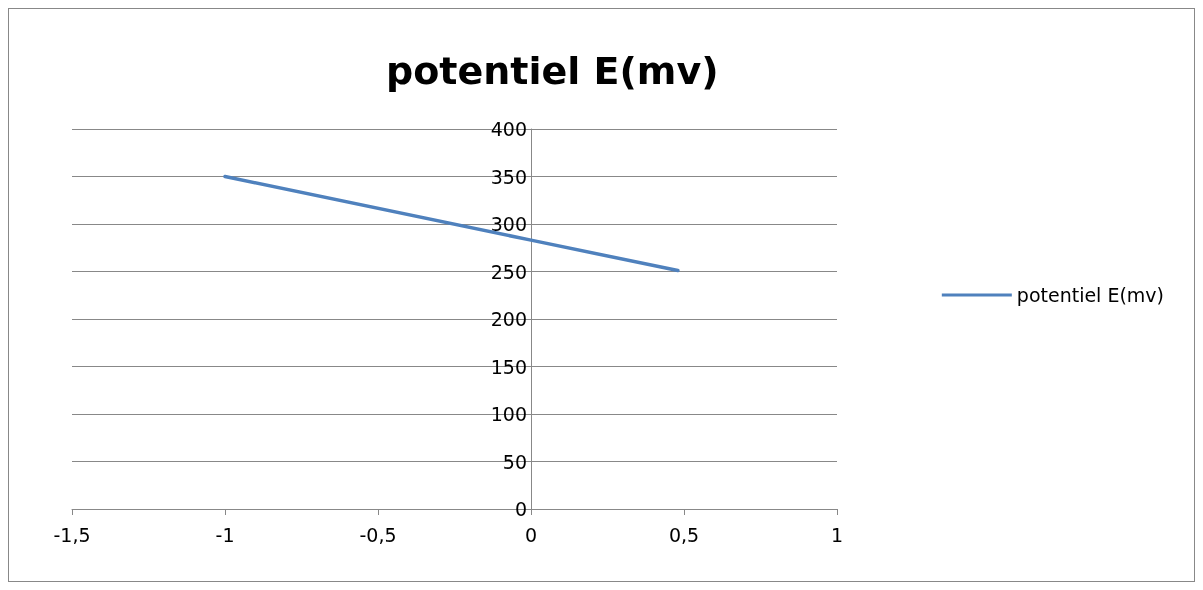 The height and width of the screenshot is (590, 1203). I want to click on y-tick-label: 400, so click(508, 129).